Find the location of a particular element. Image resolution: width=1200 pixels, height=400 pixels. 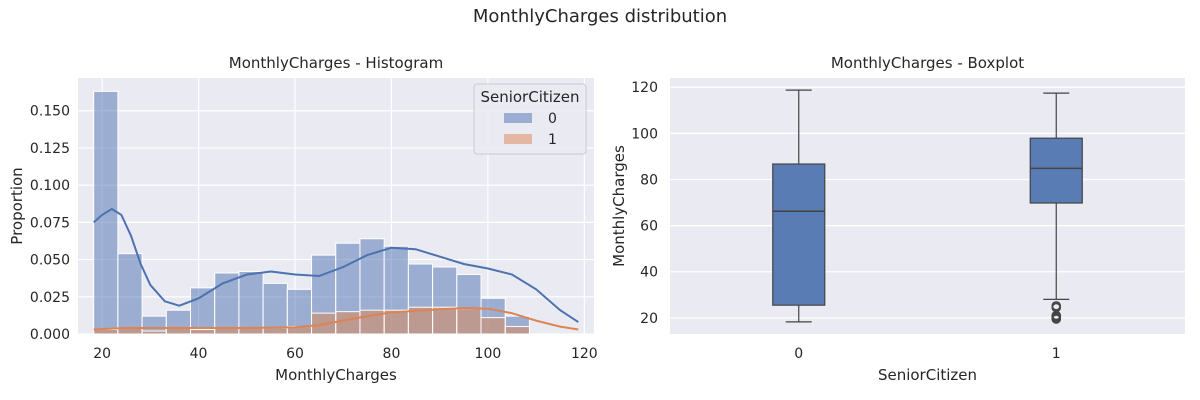

boxplot-y-tick-label: 80 is located at coordinates (649, 180).